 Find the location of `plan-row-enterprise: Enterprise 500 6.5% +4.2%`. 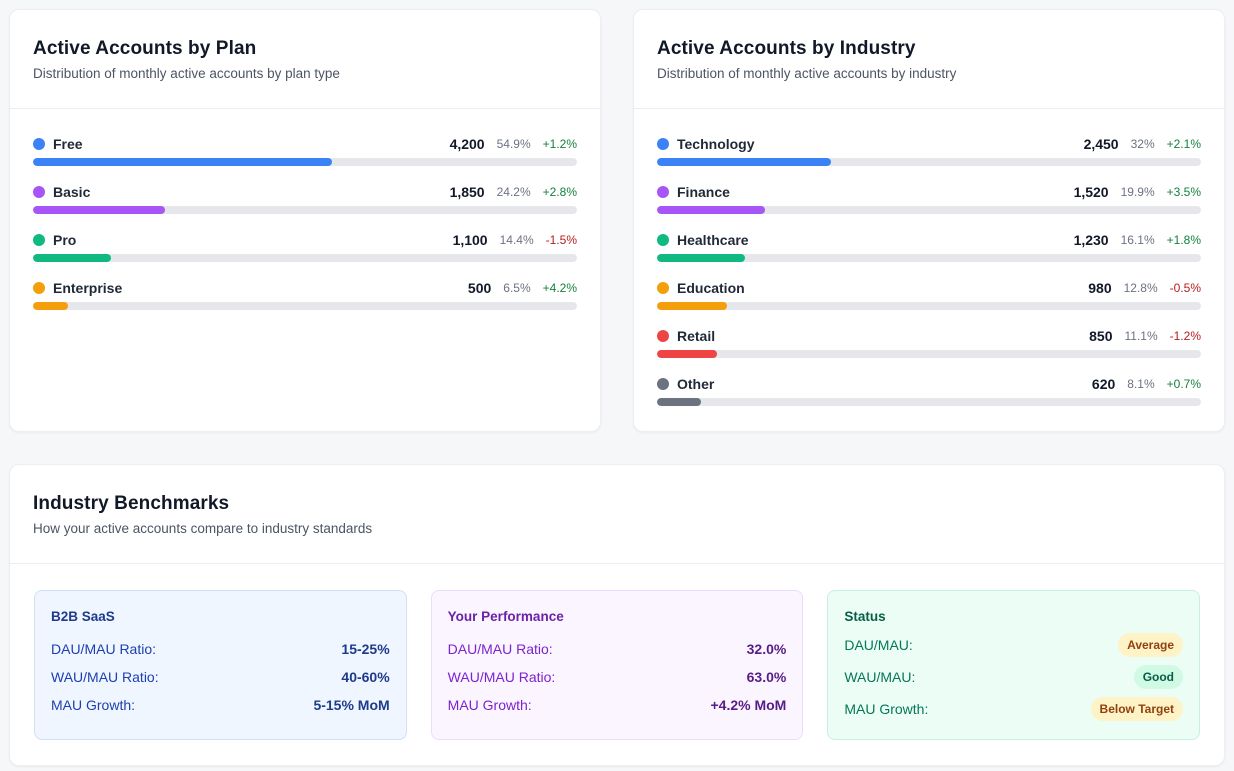

plan-row-enterprise: Enterprise 500 6.5% +4.2% is located at coordinates (305, 303).